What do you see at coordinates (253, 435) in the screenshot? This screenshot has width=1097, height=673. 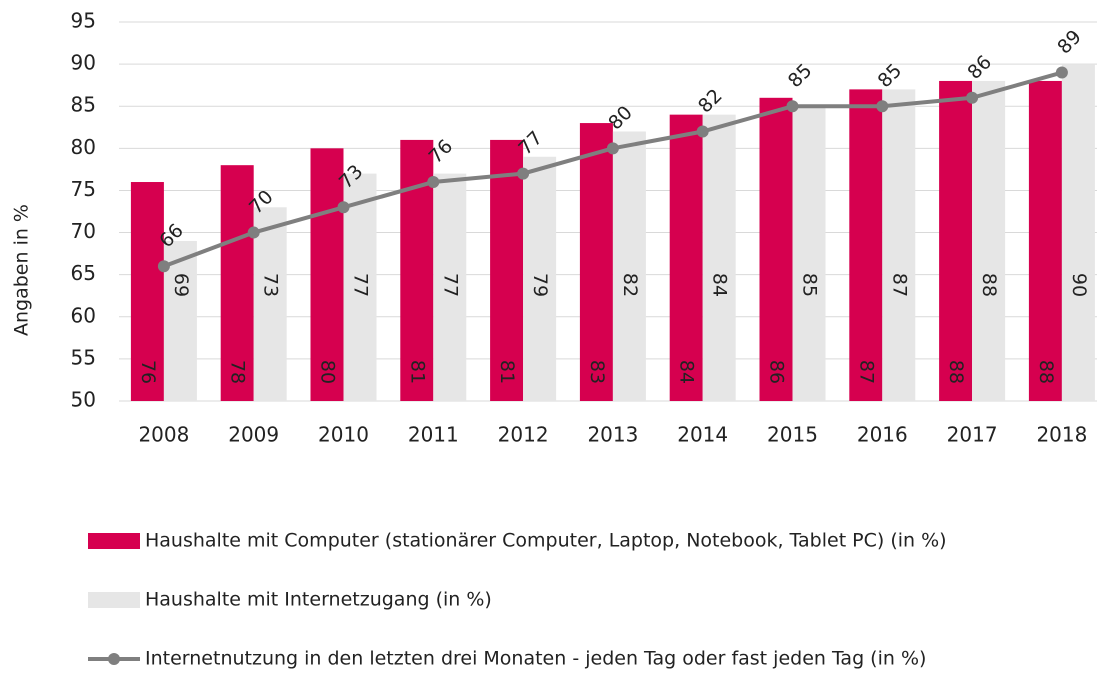 I see `x-tick-label: 2009` at bounding box center [253, 435].